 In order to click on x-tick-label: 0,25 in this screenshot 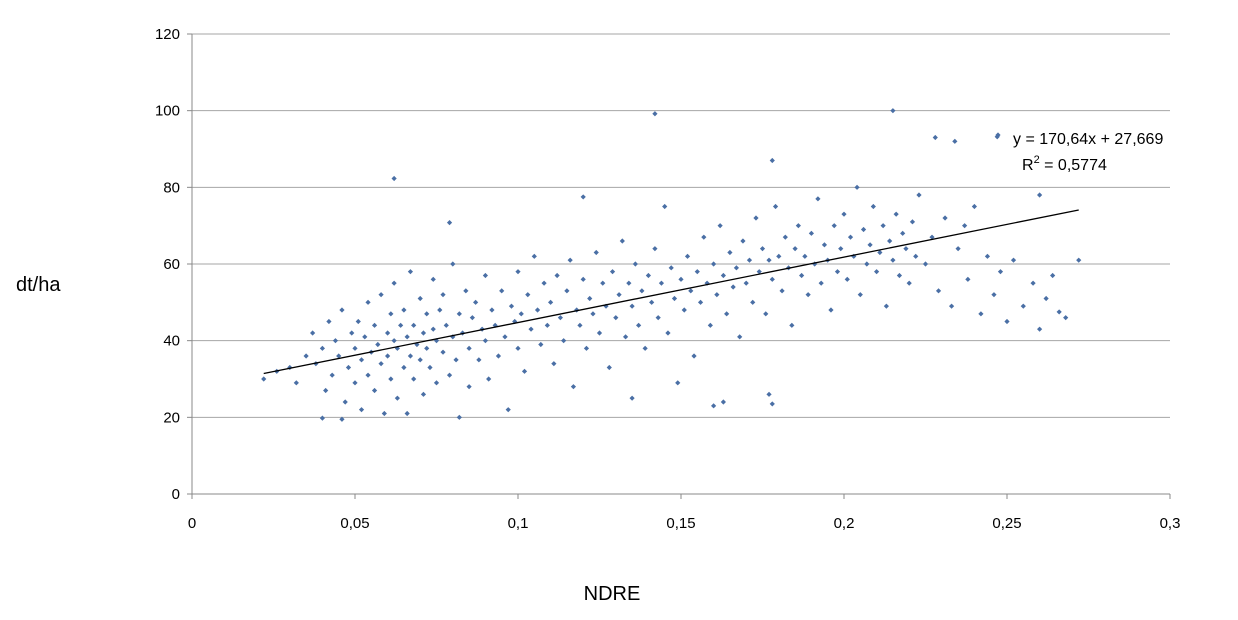, I will do `click(1006, 523)`.